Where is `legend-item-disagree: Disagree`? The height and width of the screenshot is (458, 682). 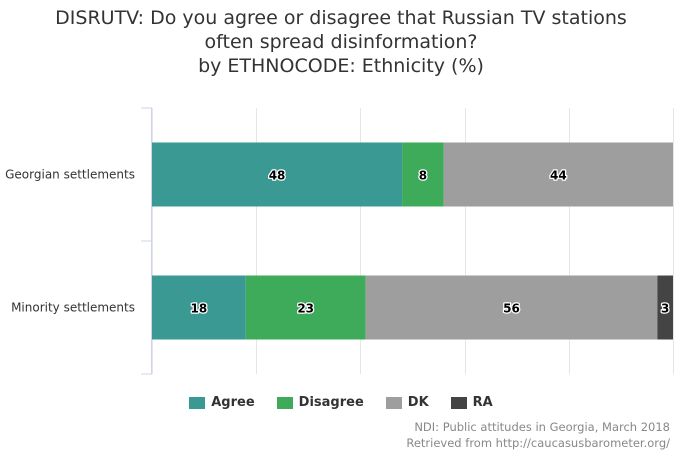 legend-item-disagree: Disagree is located at coordinates (320, 402).